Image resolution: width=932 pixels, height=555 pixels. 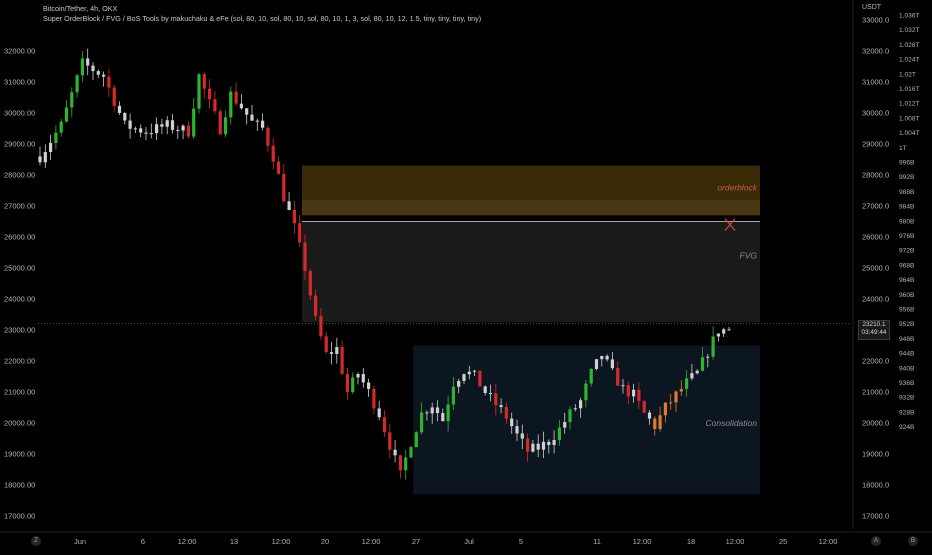 I want to click on xtick-label: 5, so click(x=521, y=541).